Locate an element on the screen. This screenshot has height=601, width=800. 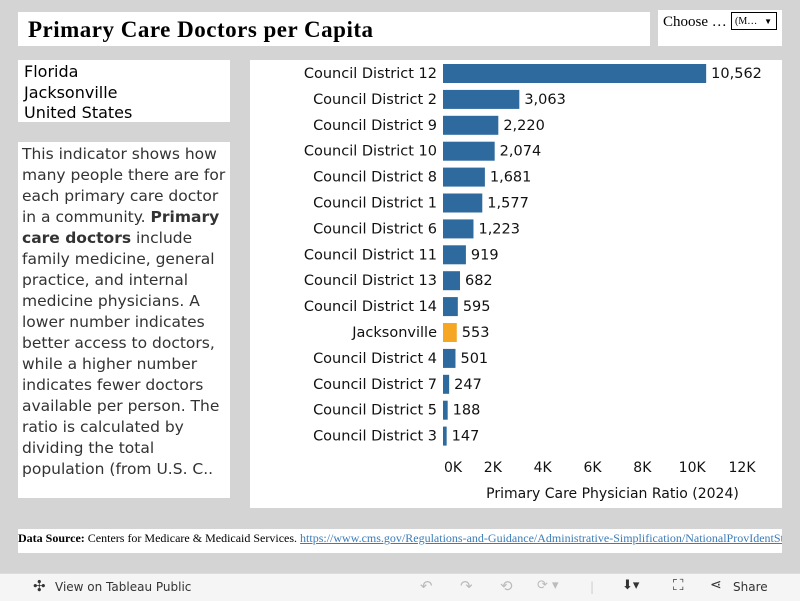
page-title: Primary Care Doctors per Capita is located at coordinates (201, 29).